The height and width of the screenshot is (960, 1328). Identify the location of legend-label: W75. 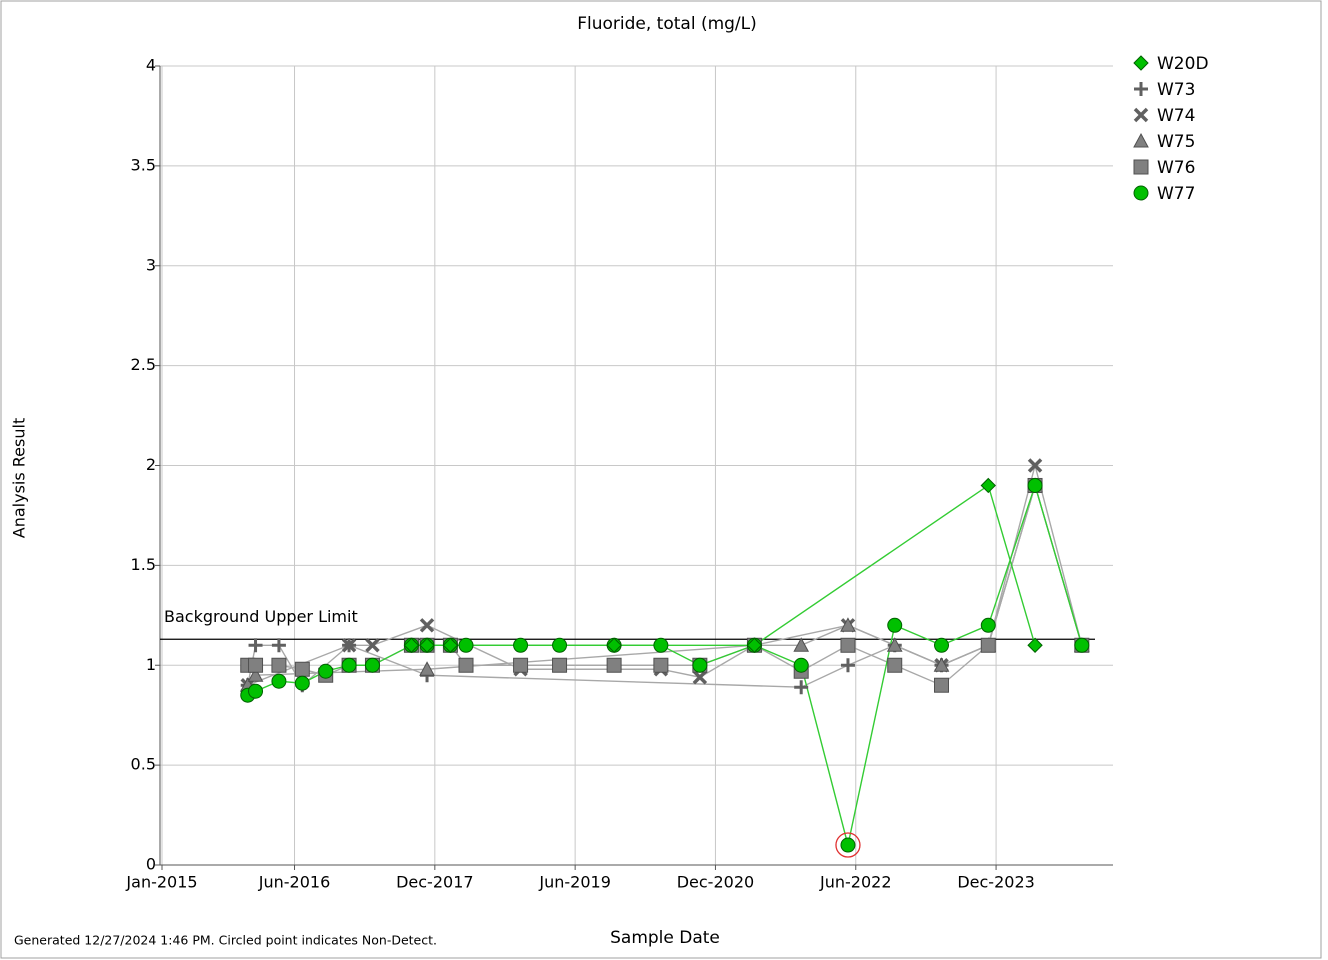
(1176, 142).